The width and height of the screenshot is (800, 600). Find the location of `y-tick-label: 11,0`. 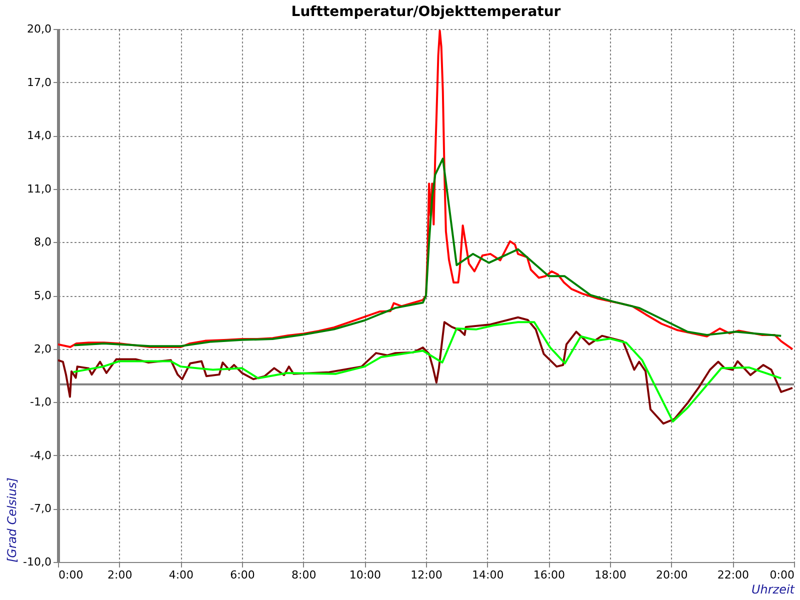

y-tick-label: 11,0 is located at coordinates (39, 189).